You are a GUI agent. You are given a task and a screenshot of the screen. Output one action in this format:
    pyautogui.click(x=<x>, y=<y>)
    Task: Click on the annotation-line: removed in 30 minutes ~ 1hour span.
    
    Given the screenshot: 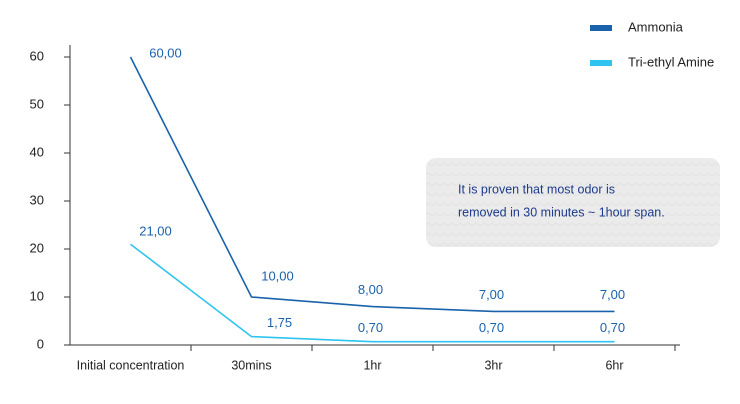 What is the action you would take?
    pyautogui.click(x=561, y=212)
    